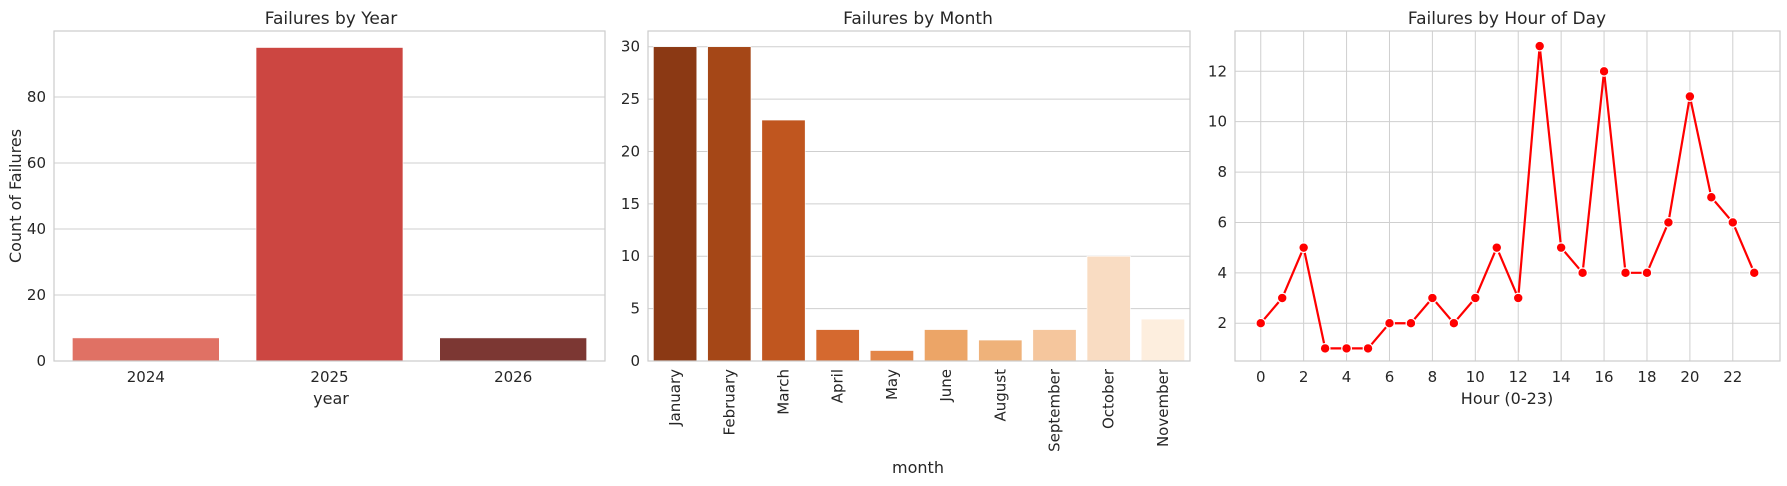 This screenshot has height=486, width=1787. What do you see at coordinates (146, 377) in the screenshot?
I see `x-tick-label: 2024` at bounding box center [146, 377].